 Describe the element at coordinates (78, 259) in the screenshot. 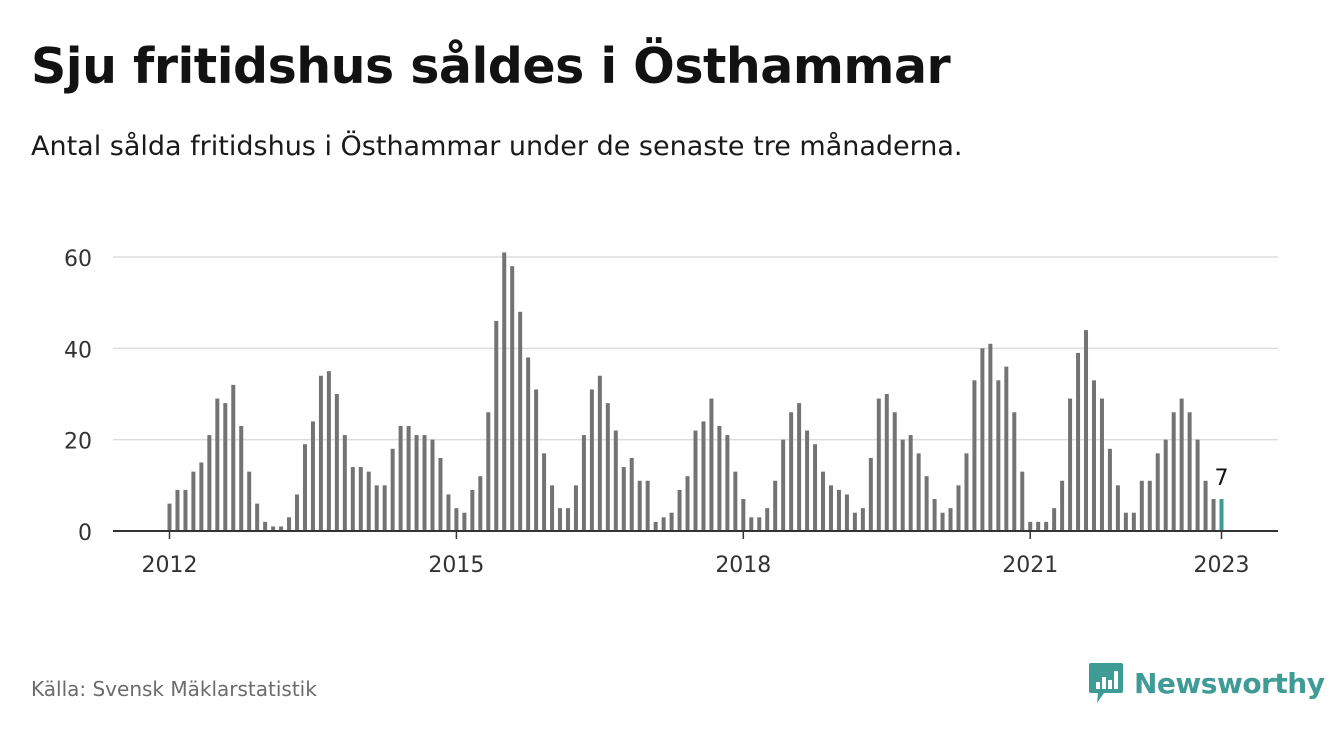

I see `y-tick-label: 60` at that location.